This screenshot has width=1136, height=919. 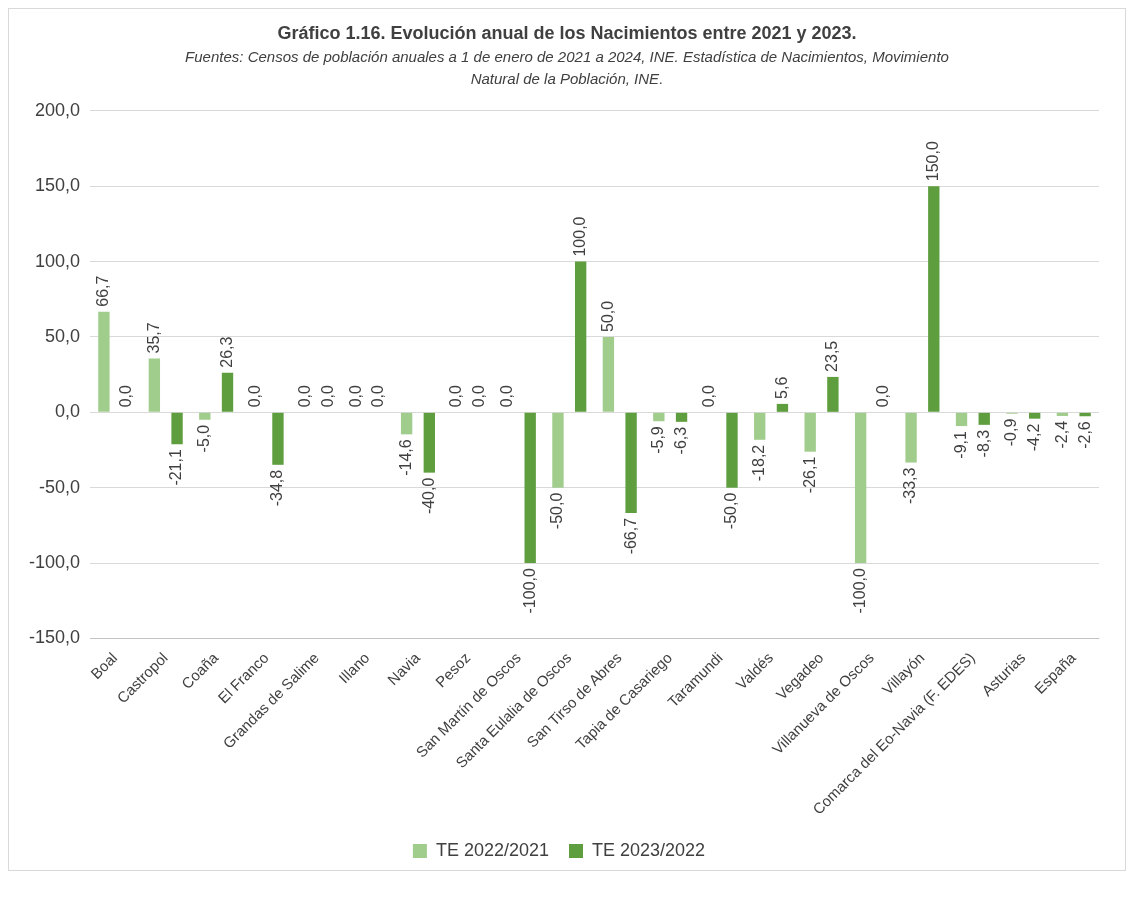 What do you see at coordinates (226, 352) in the screenshot?
I see `data-label: 26,3` at bounding box center [226, 352].